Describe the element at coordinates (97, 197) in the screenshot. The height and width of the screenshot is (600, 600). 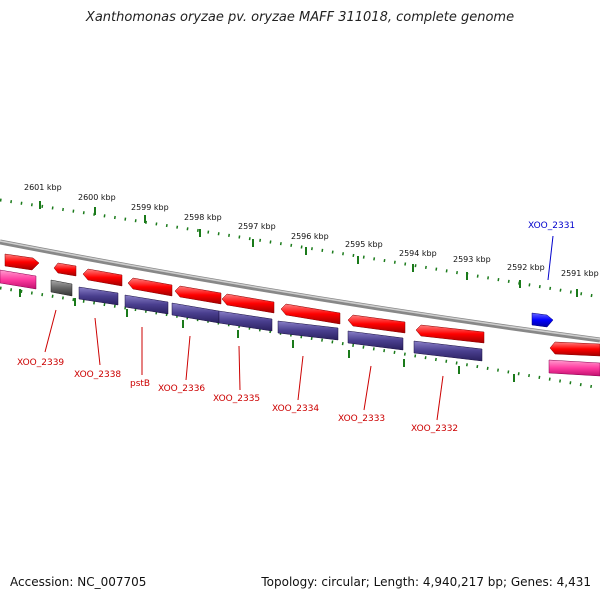
I see `kbp-label: 2600 kbp` at that location.